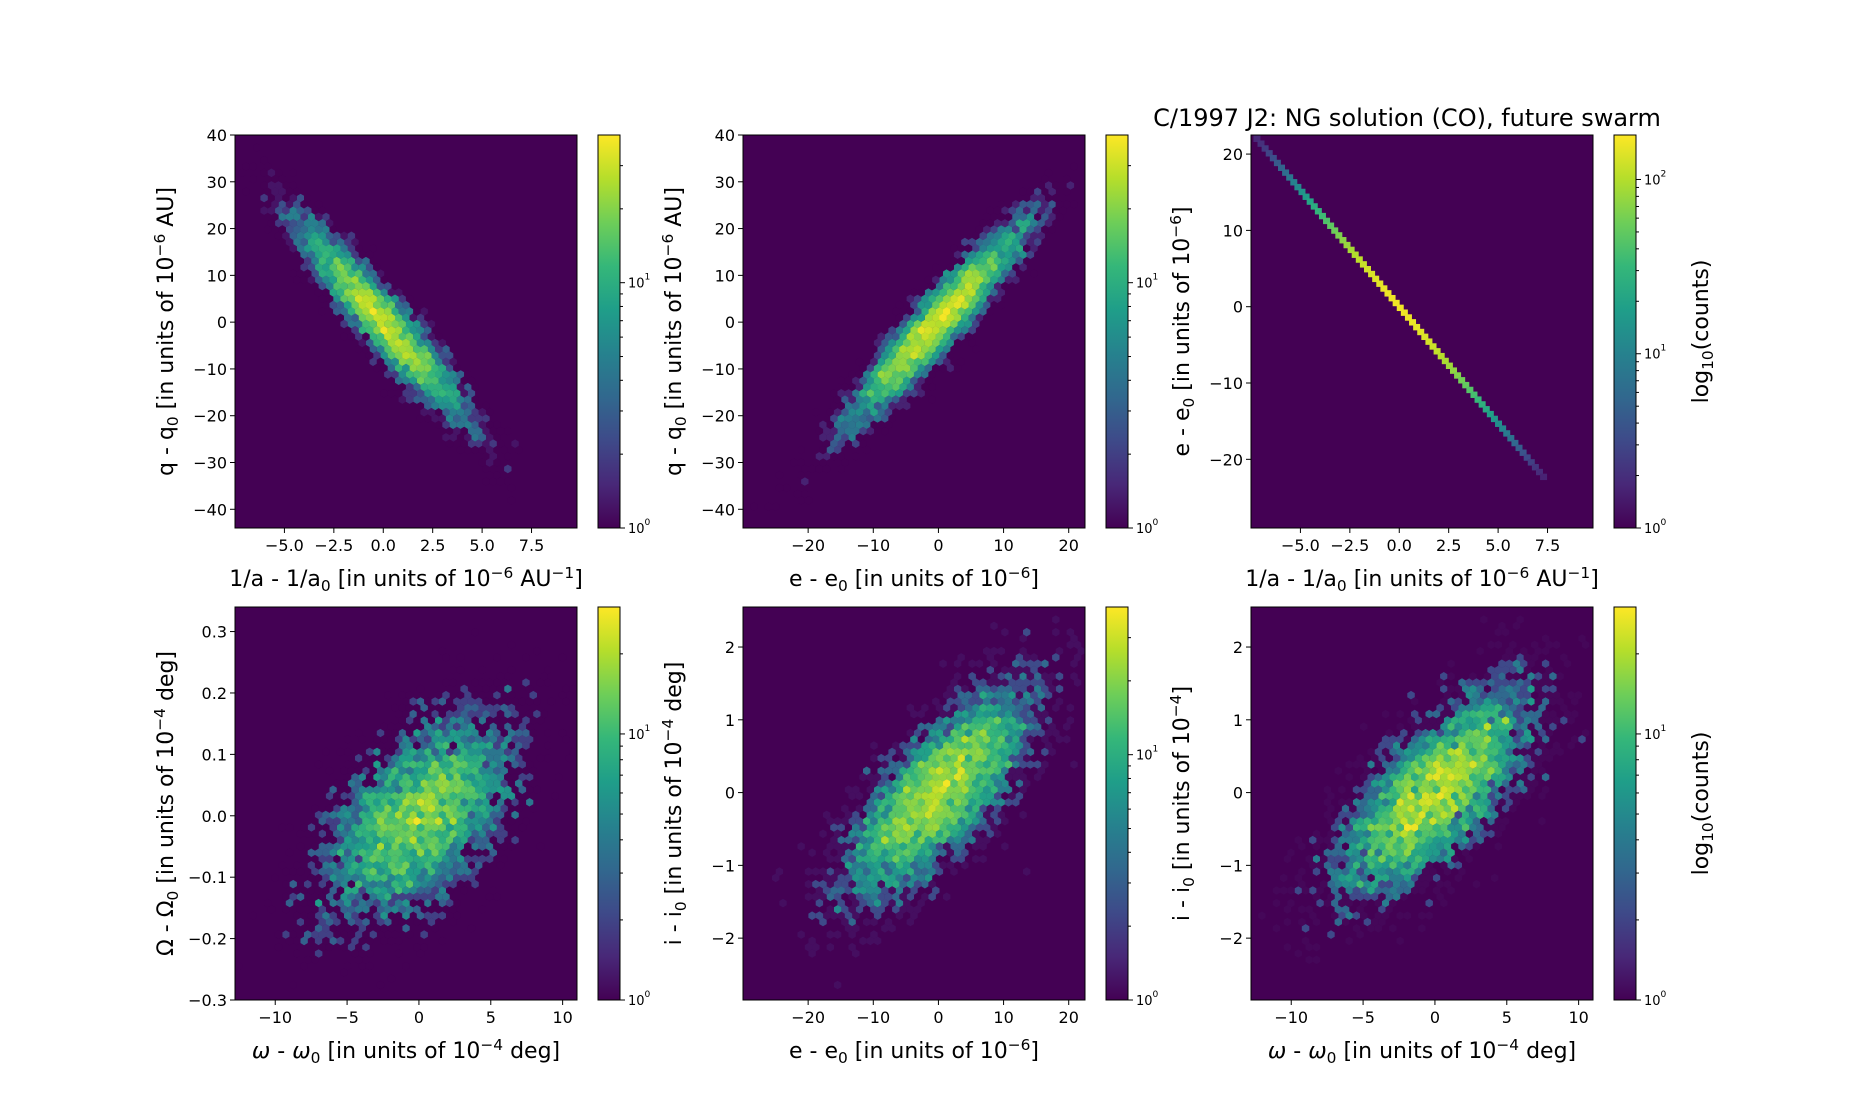  Describe the element at coordinates (1238, 307) in the screenshot. I see `y-tick-label: 0` at that location.